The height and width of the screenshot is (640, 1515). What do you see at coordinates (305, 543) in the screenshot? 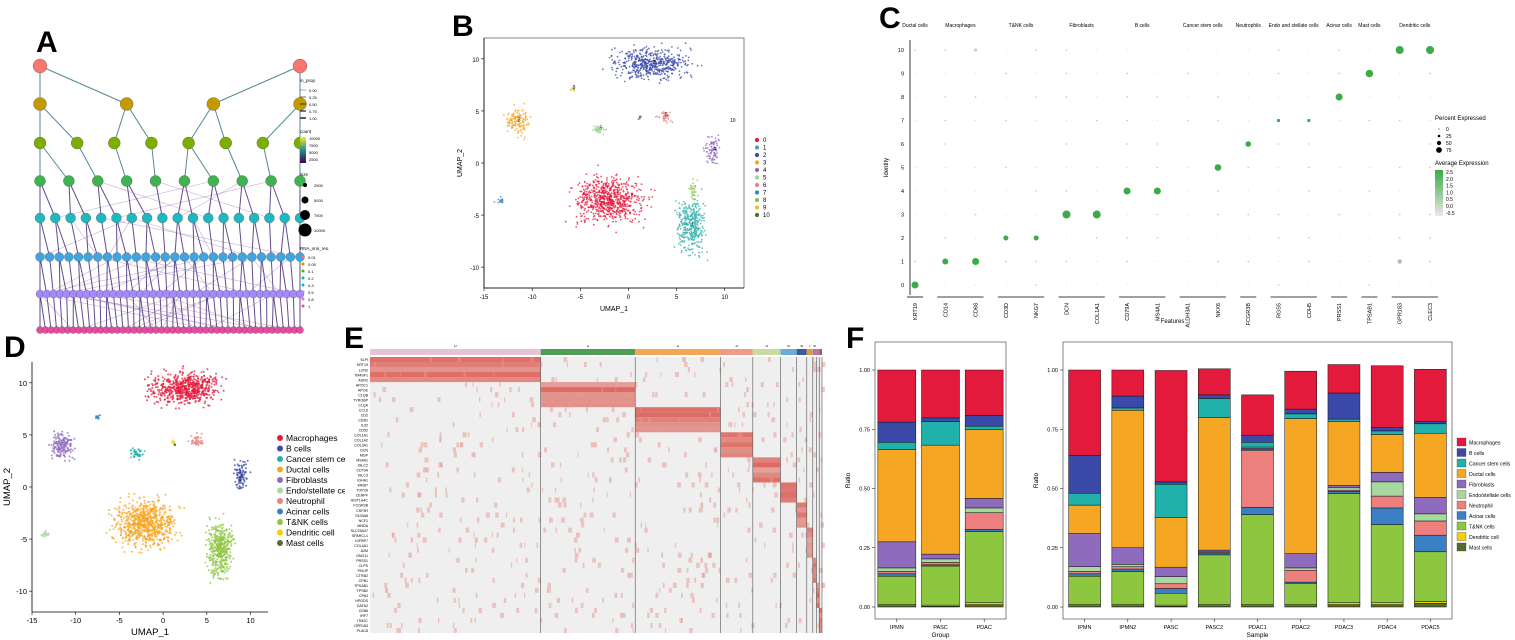
I see `legend-label: Mast cells` at bounding box center [305, 543].